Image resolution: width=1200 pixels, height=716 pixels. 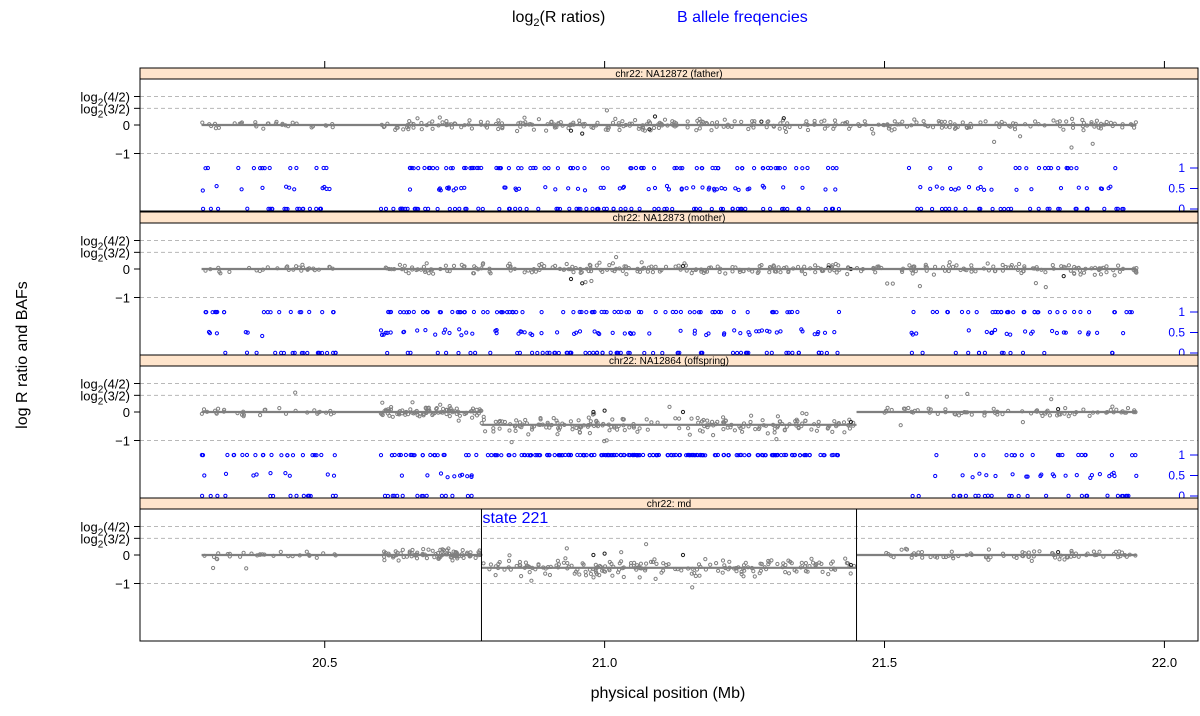 What do you see at coordinates (324, 662) in the screenshot?
I see `x-tick-label: 20.5` at bounding box center [324, 662].